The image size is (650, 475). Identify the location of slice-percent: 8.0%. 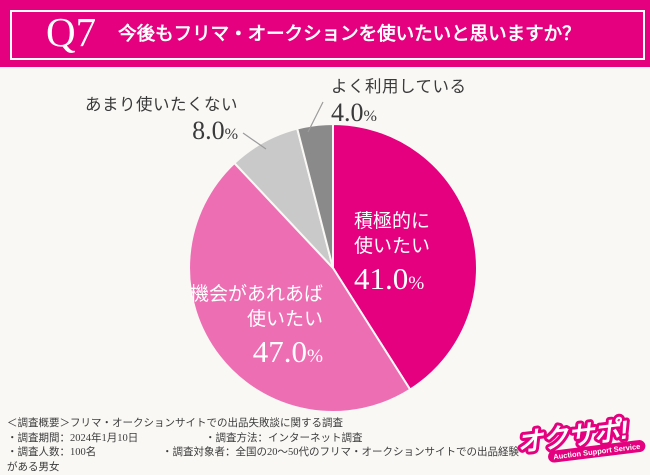
(215, 130).